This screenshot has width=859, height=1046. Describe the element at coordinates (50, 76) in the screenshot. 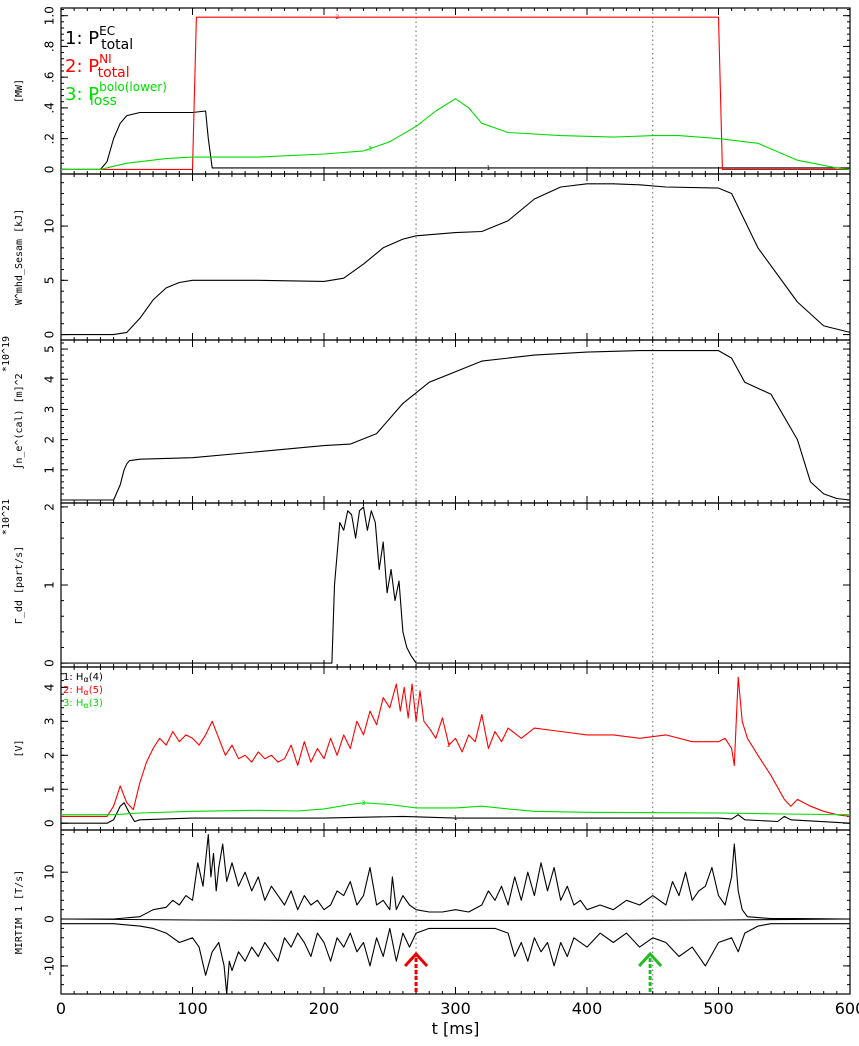

I see `y-tick-label: .6` at that location.